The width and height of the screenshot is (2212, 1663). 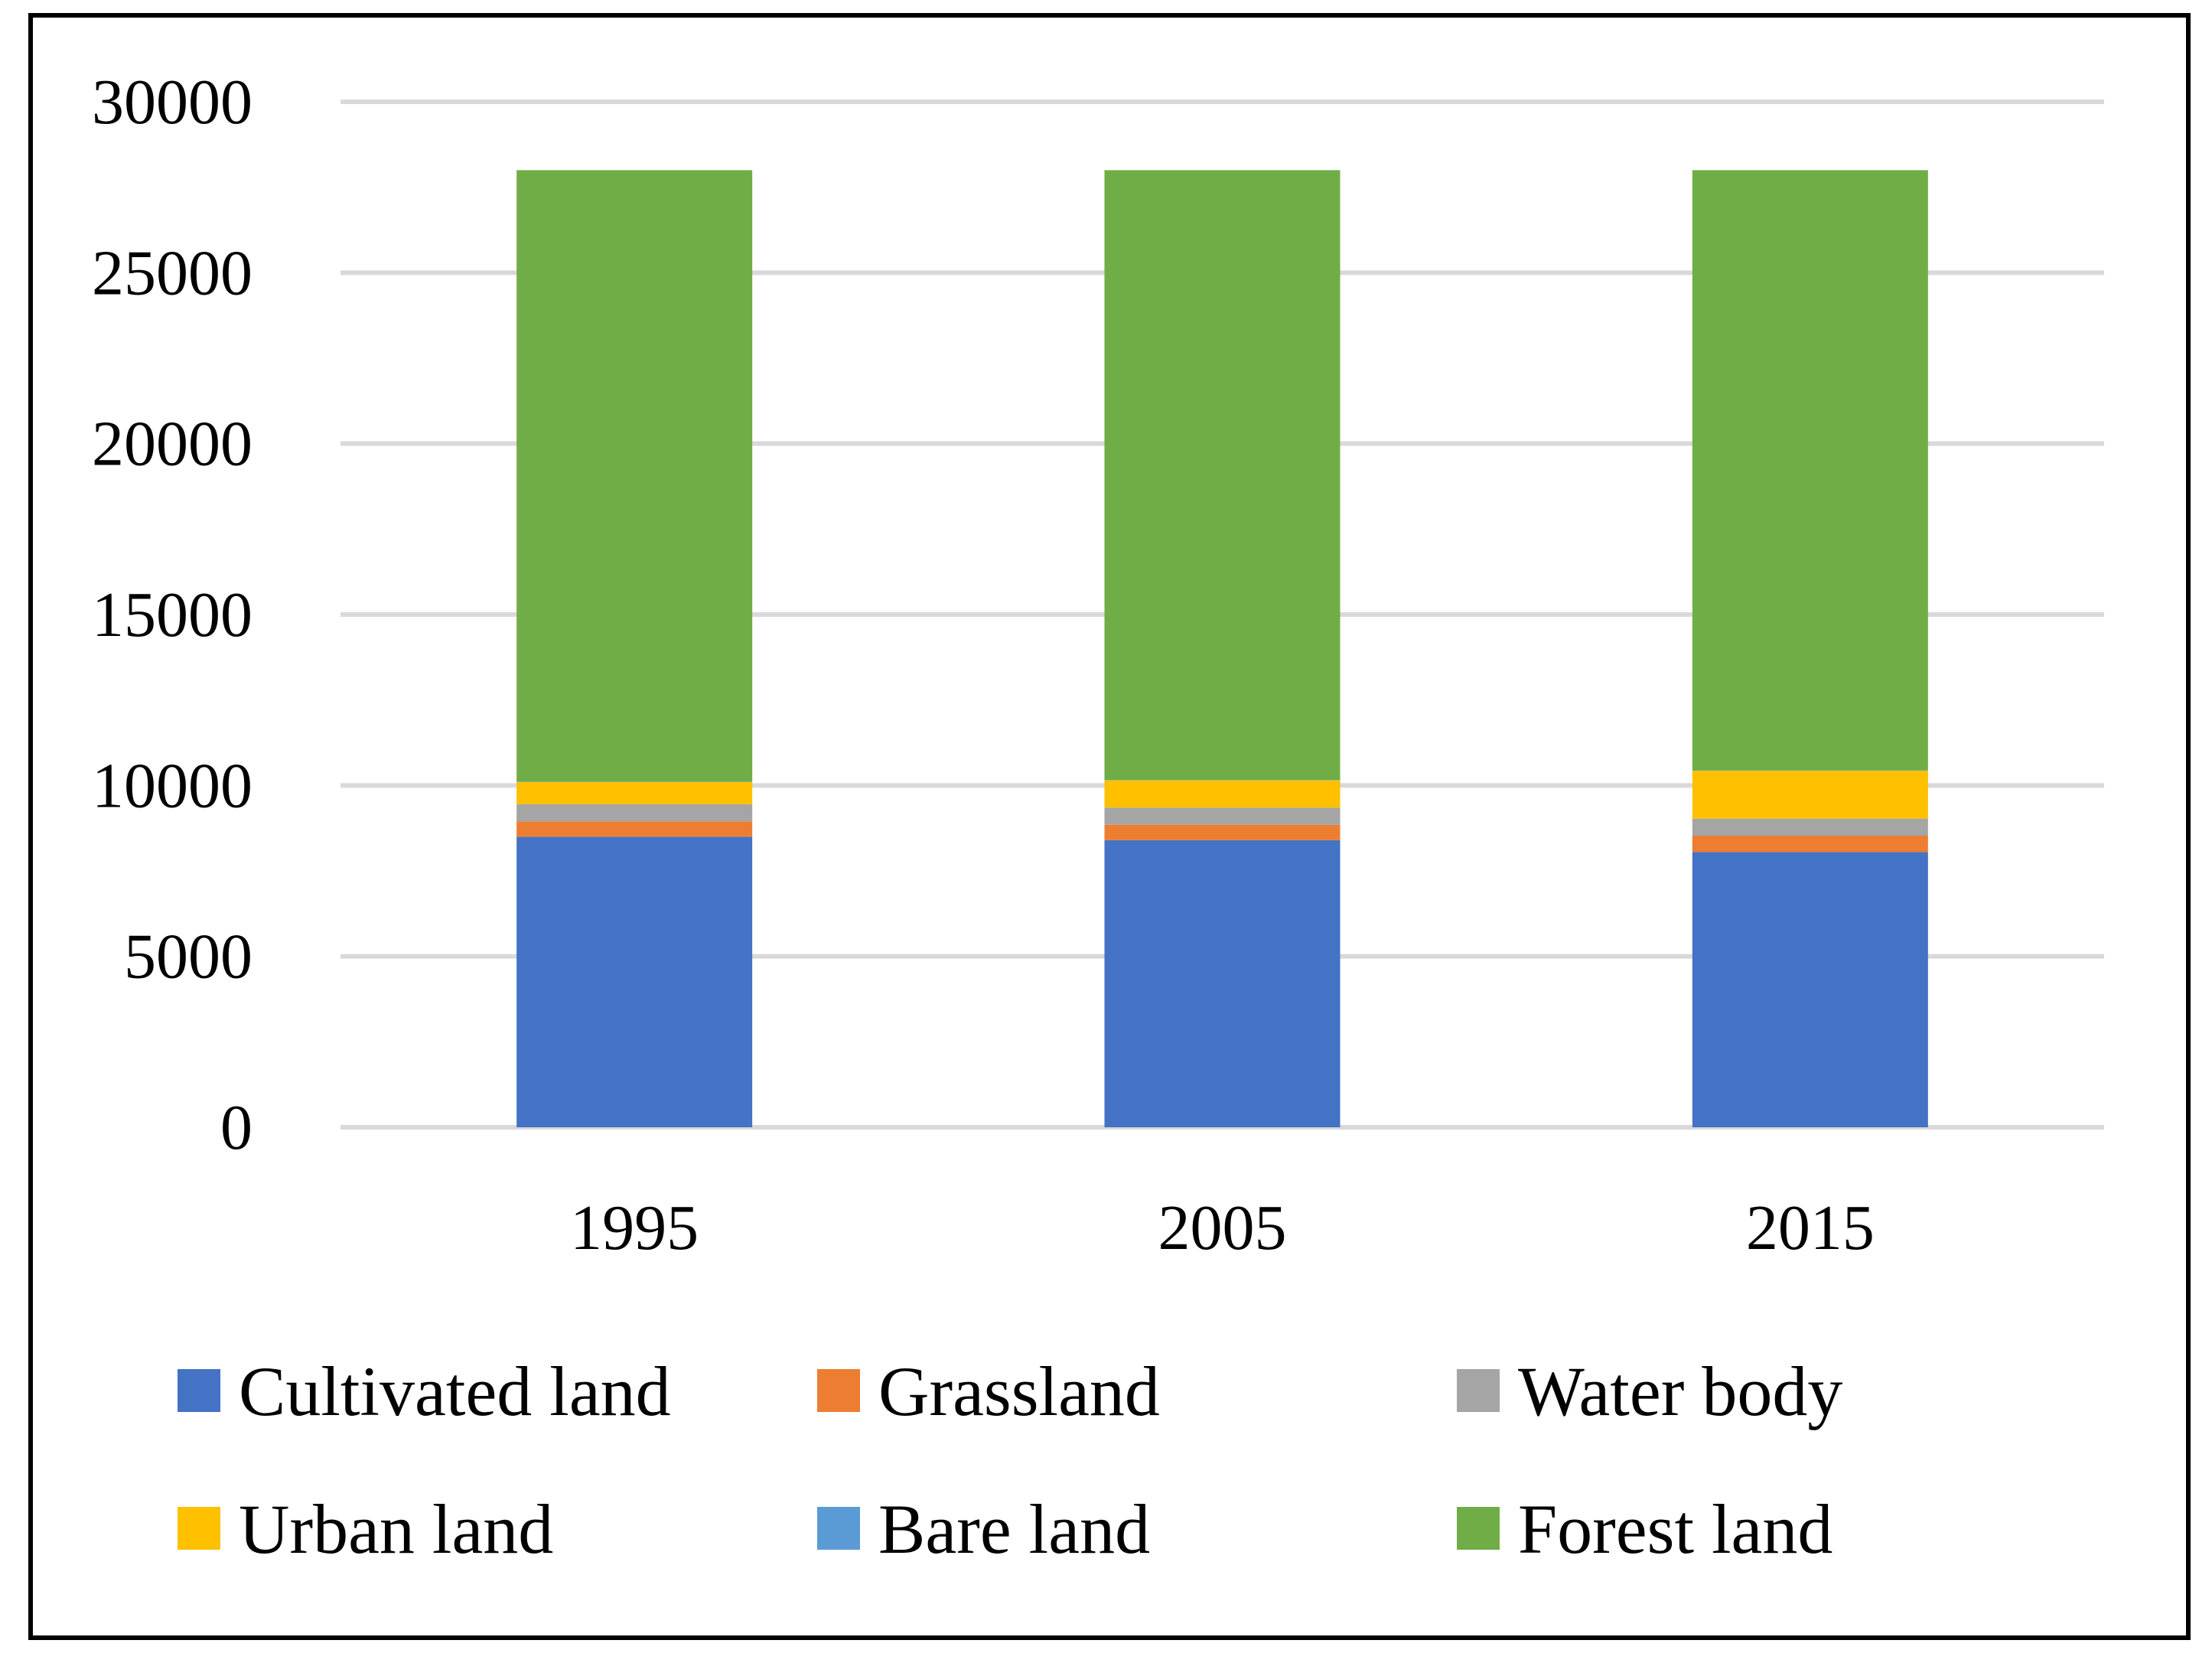 I want to click on legend-item-grassland: Grassland, so click(x=989, y=1391).